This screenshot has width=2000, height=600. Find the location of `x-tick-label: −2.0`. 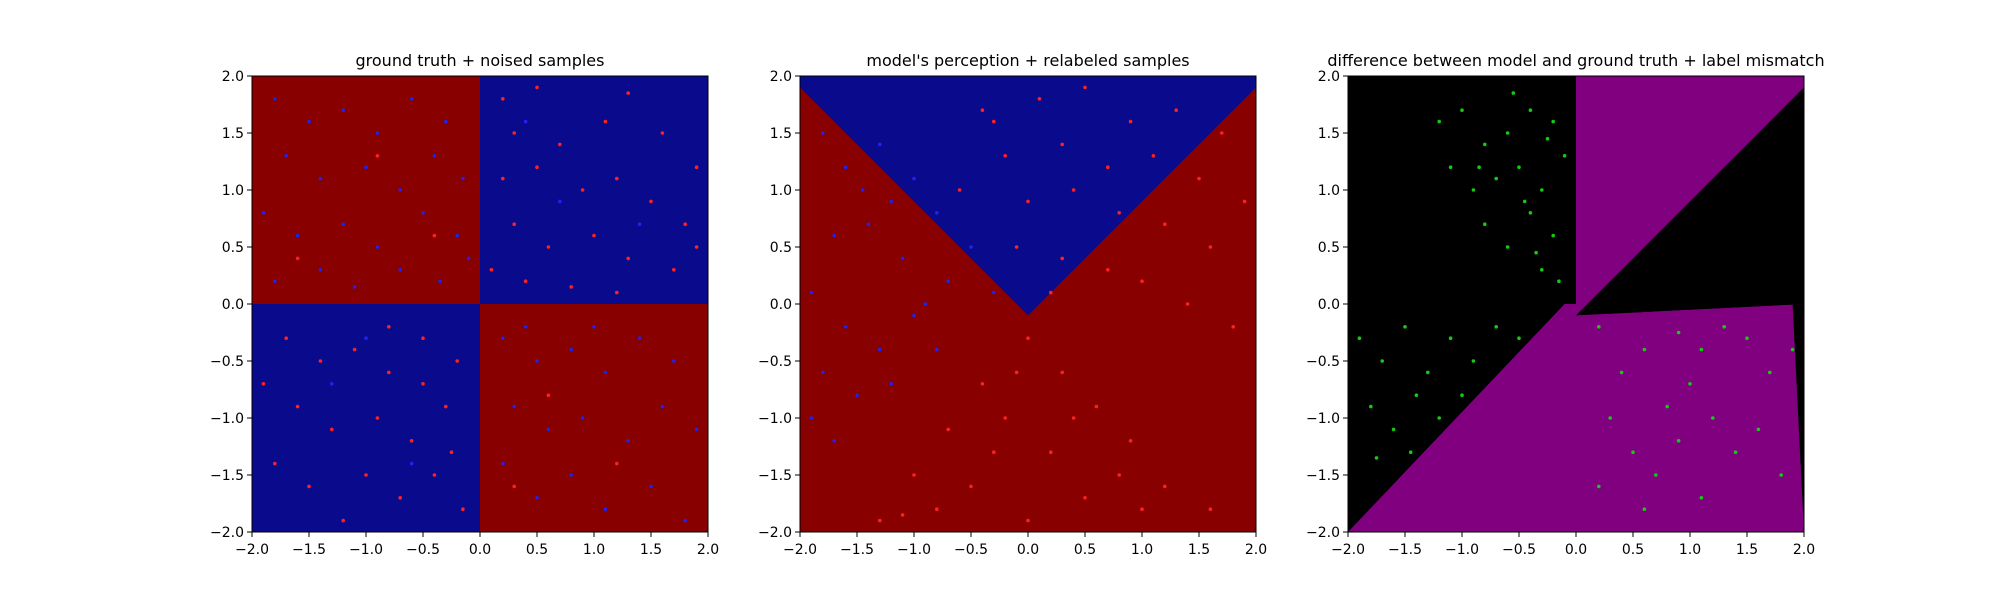

x-tick-label: −2.0 is located at coordinates (252, 550).